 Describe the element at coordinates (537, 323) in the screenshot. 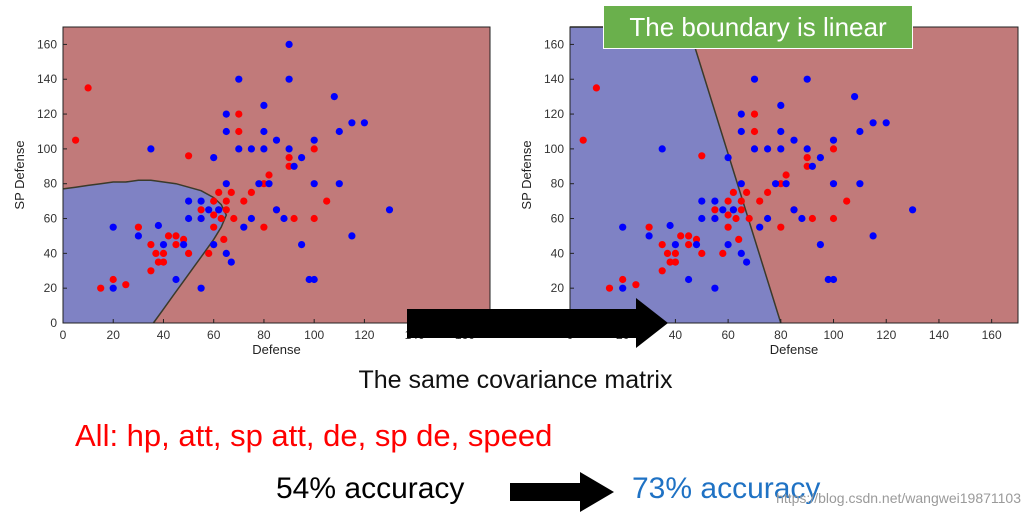

I see `big-right-arrow` at that location.